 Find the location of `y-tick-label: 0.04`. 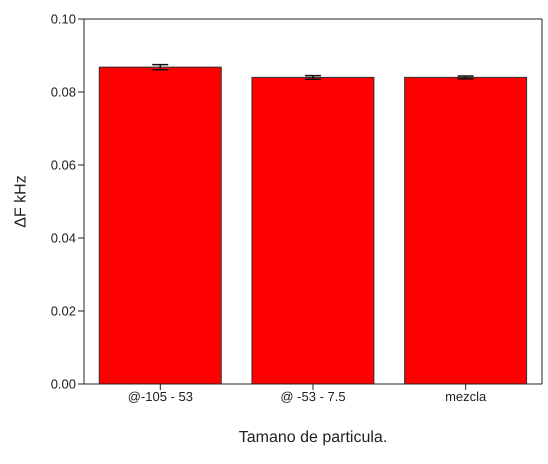

y-tick-label: 0.04 is located at coordinates (63, 238).